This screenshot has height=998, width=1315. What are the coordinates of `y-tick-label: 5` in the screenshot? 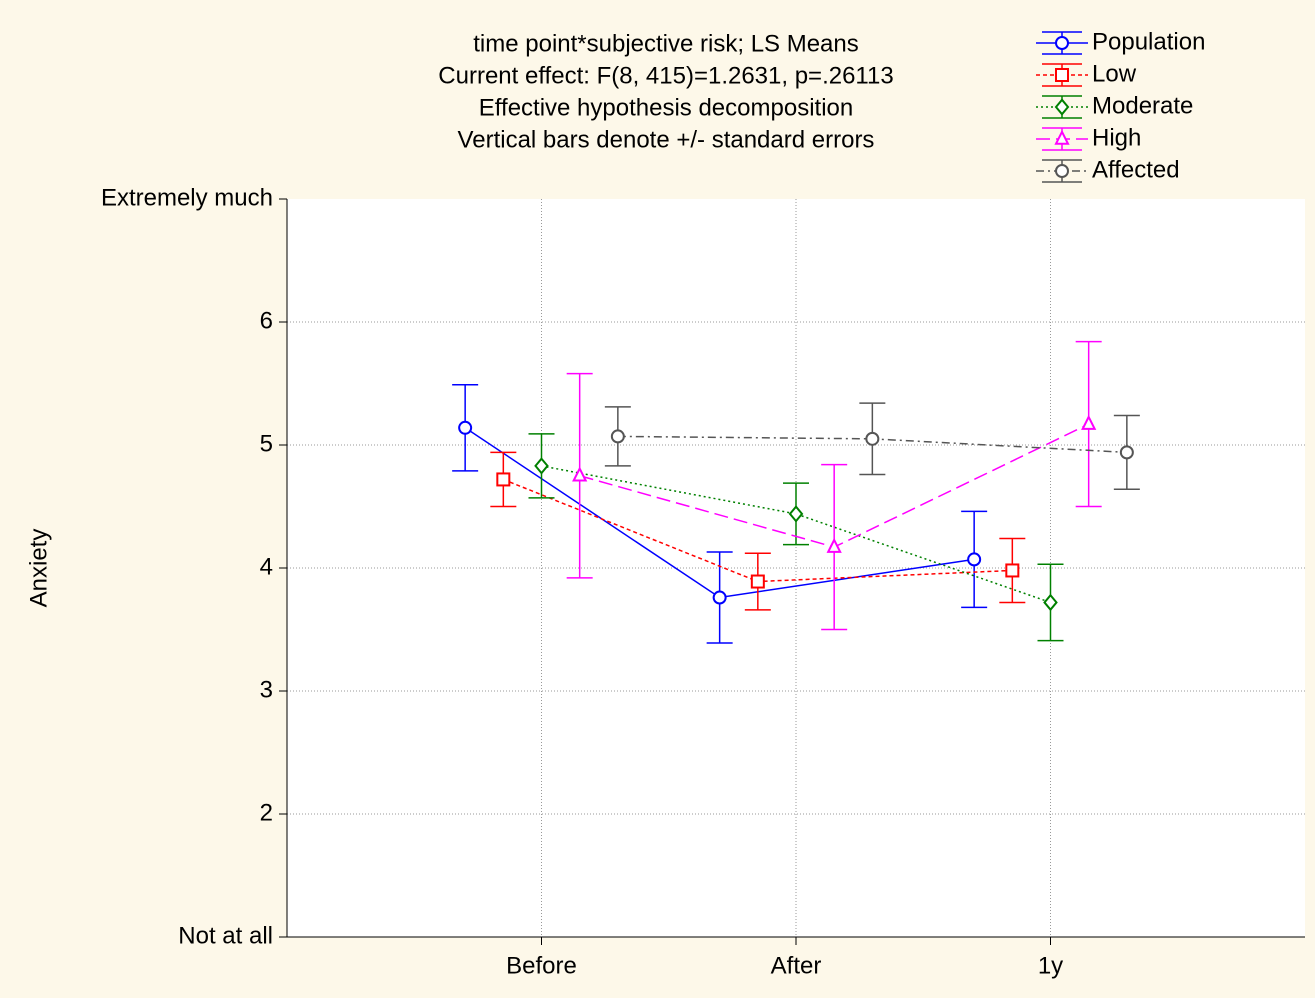 It's located at (266, 443).